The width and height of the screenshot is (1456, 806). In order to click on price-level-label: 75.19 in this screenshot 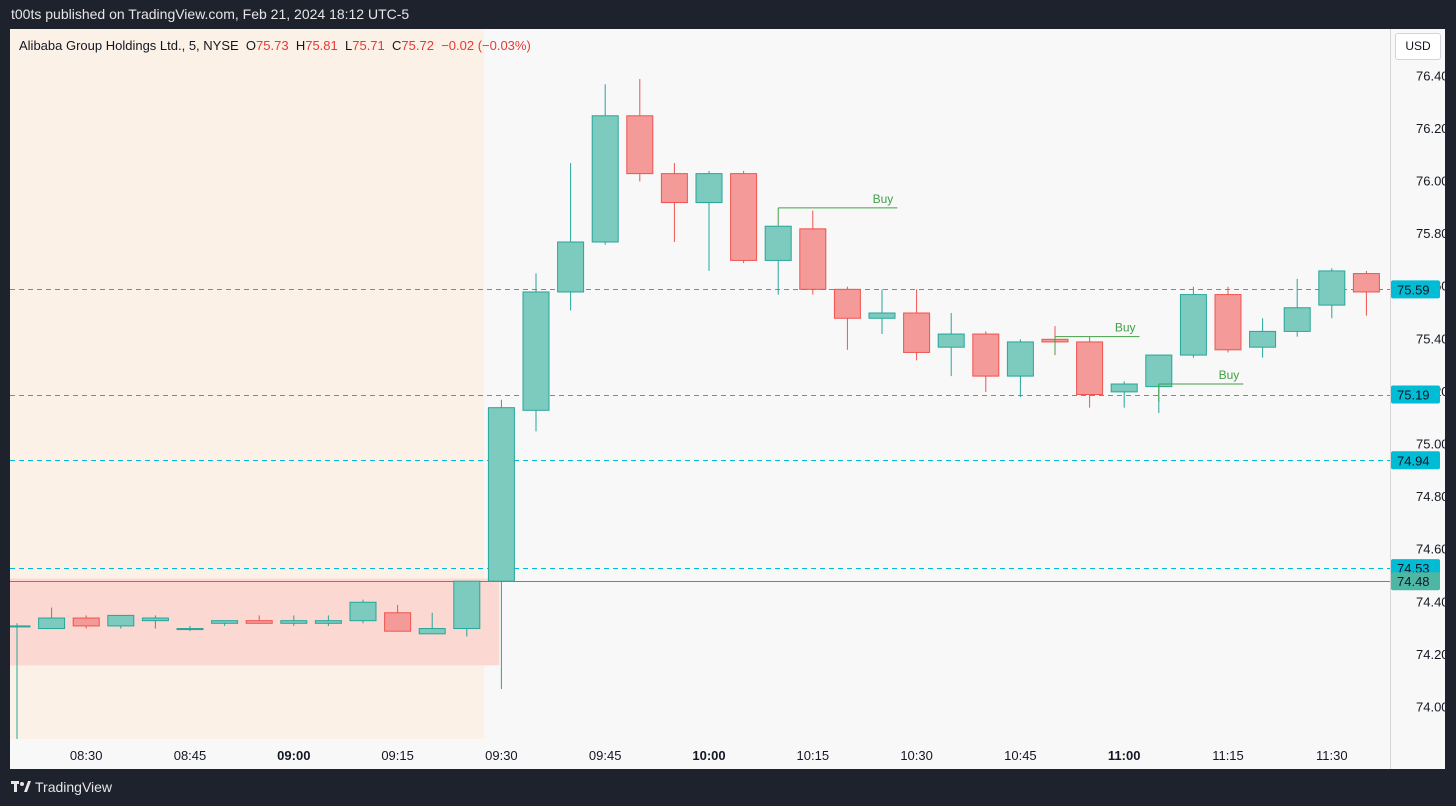, I will do `click(1413, 395)`.